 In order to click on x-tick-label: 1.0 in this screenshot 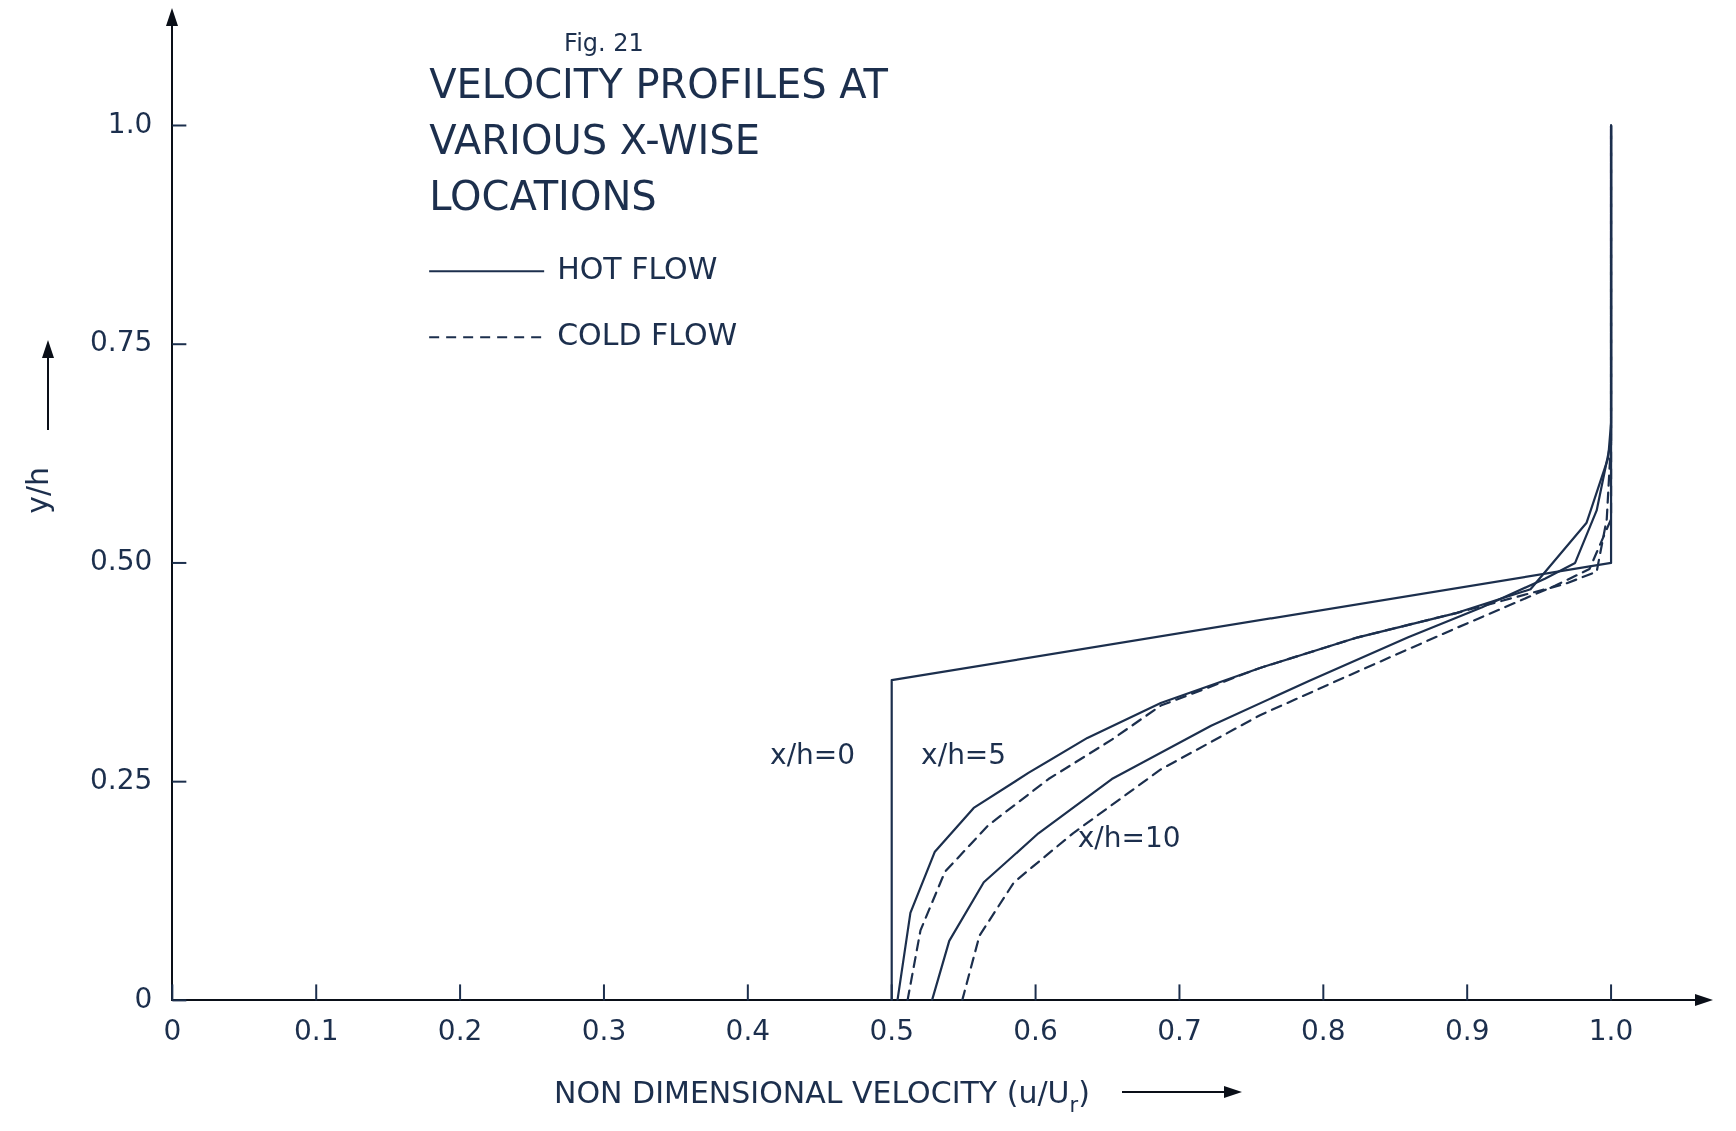, I will do `click(1611, 1031)`.